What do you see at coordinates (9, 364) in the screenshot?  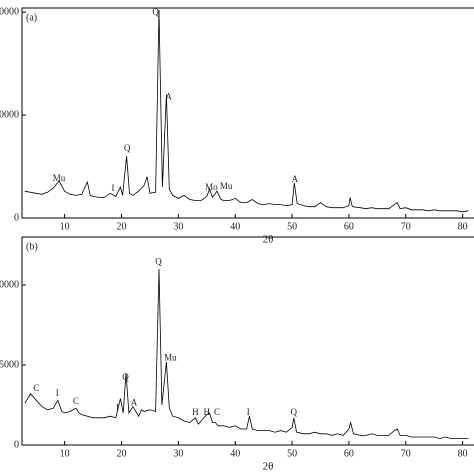 I see `y-tick-label: 5000` at bounding box center [9, 364].